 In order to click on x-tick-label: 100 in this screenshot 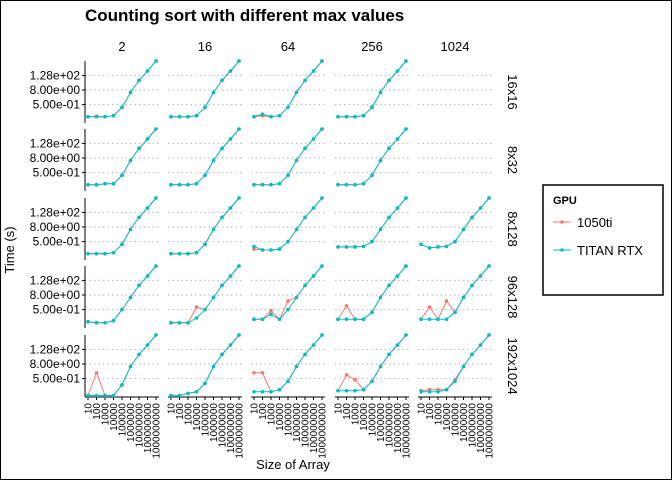, I will do `click(347, 411)`.